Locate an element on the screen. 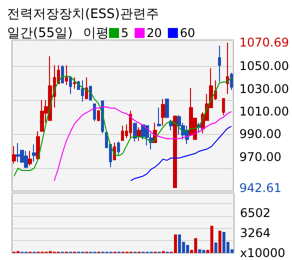  y-tick-label: 1010.00 is located at coordinates (264, 111).